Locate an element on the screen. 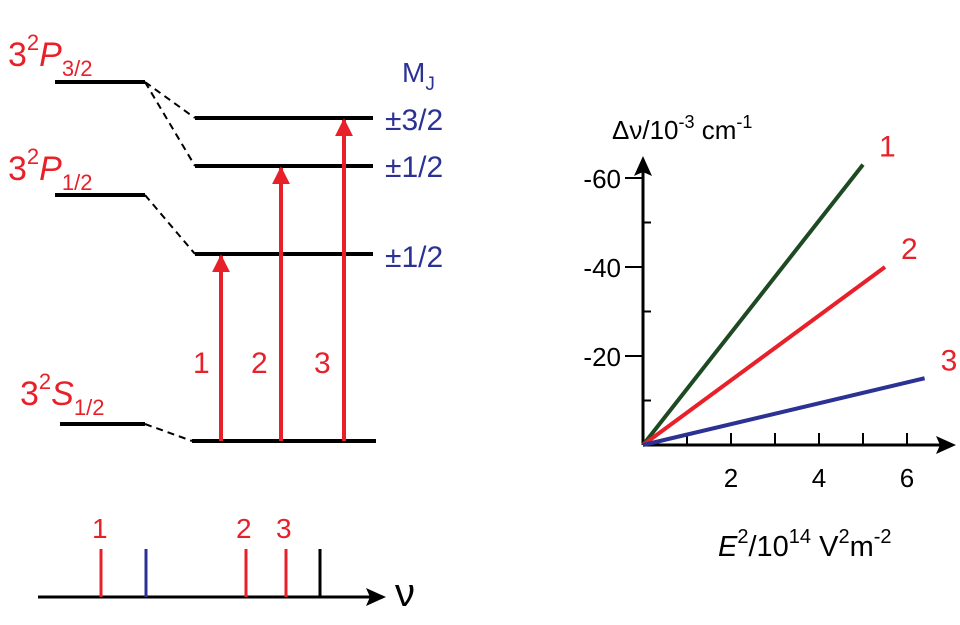  y-axis-title: Δν/10-3 cm-1 is located at coordinates (682, 128).